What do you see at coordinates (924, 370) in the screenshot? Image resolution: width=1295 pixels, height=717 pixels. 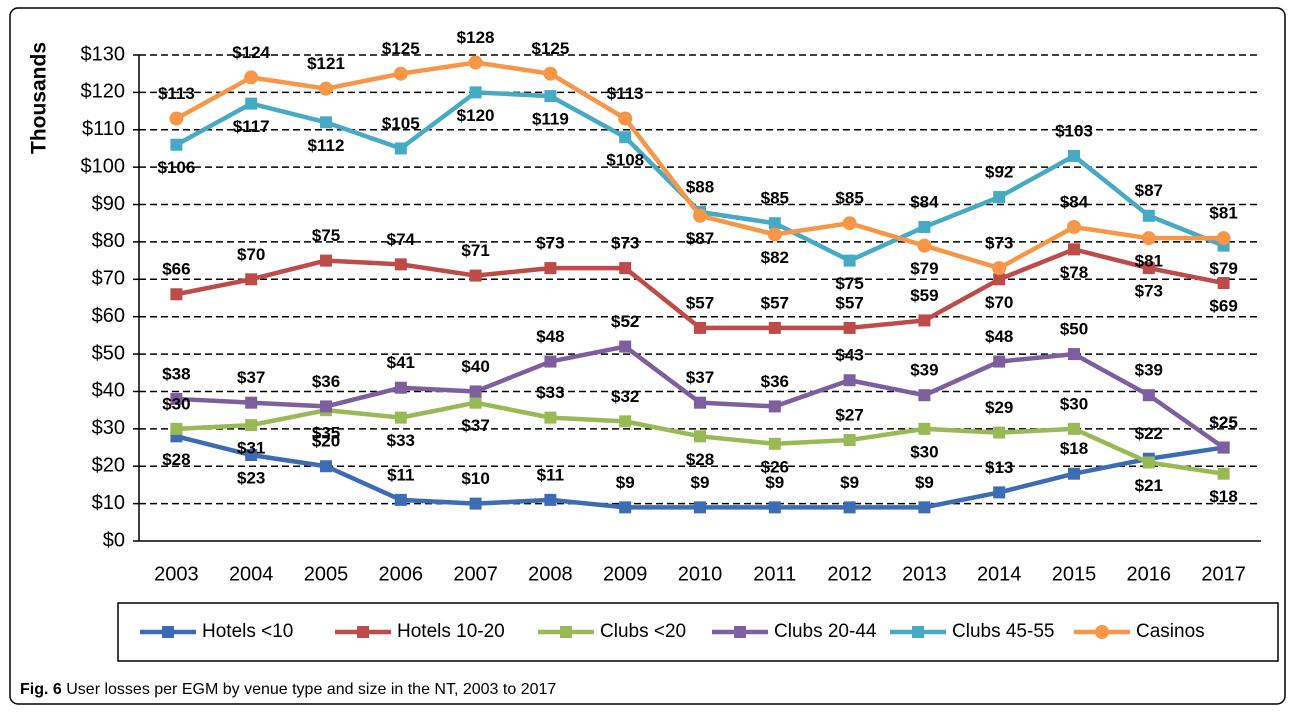 I see `data-label: $39` at bounding box center [924, 370].